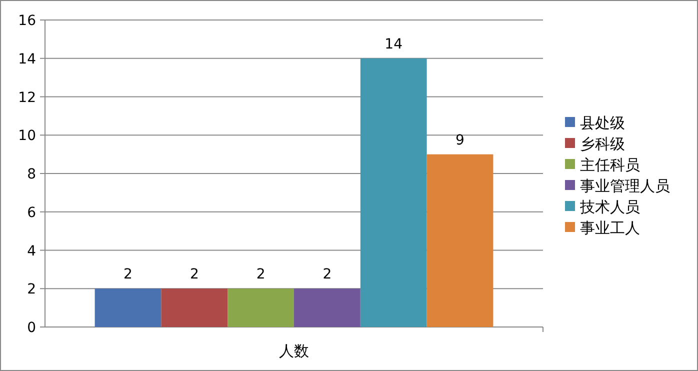  Describe the element at coordinates (609, 207) in the screenshot. I see `legend-label: 技术人员` at that location.